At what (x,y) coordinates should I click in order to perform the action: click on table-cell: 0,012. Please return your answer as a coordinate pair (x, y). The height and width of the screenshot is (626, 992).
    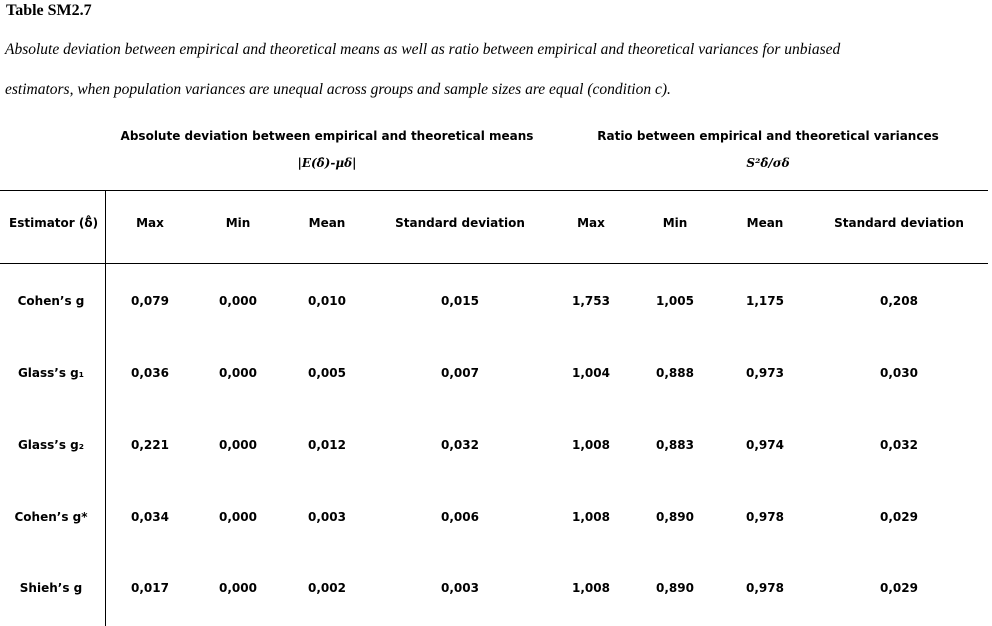
    Looking at the image, I should click on (327, 445).